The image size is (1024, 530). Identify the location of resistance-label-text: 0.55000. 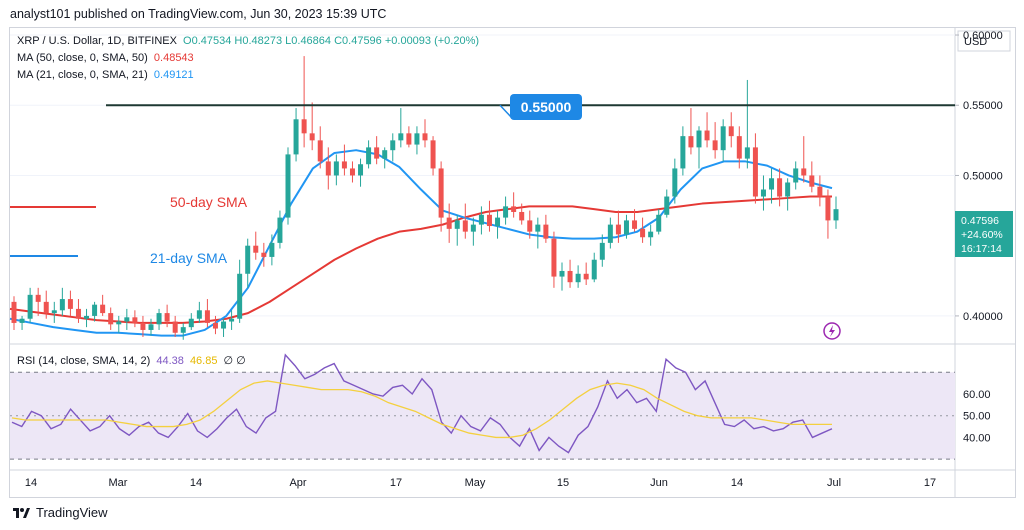
(546, 107).